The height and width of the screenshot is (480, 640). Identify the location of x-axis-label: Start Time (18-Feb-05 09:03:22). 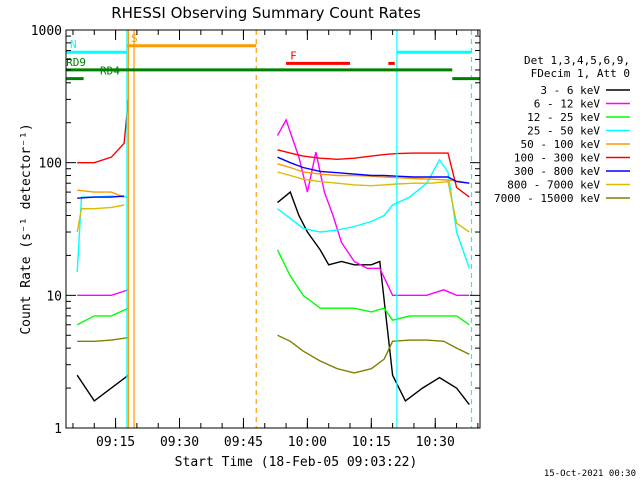
(296, 462).